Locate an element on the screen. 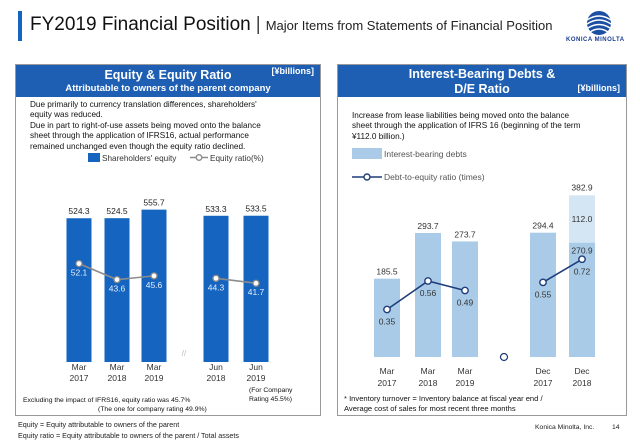  title-accent-bar is located at coordinates (20, 26).